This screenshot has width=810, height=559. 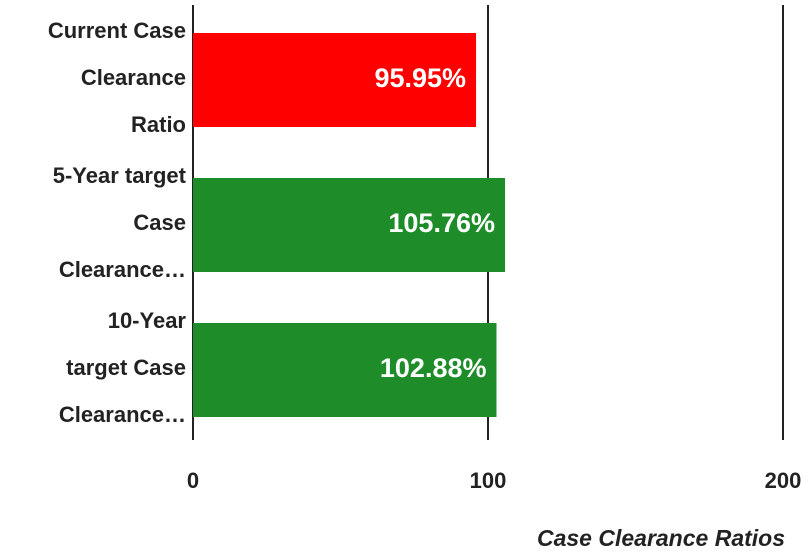 What do you see at coordinates (147, 320) in the screenshot?
I see `y-tick-label: 10-Year` at bounding box center [147, 320].